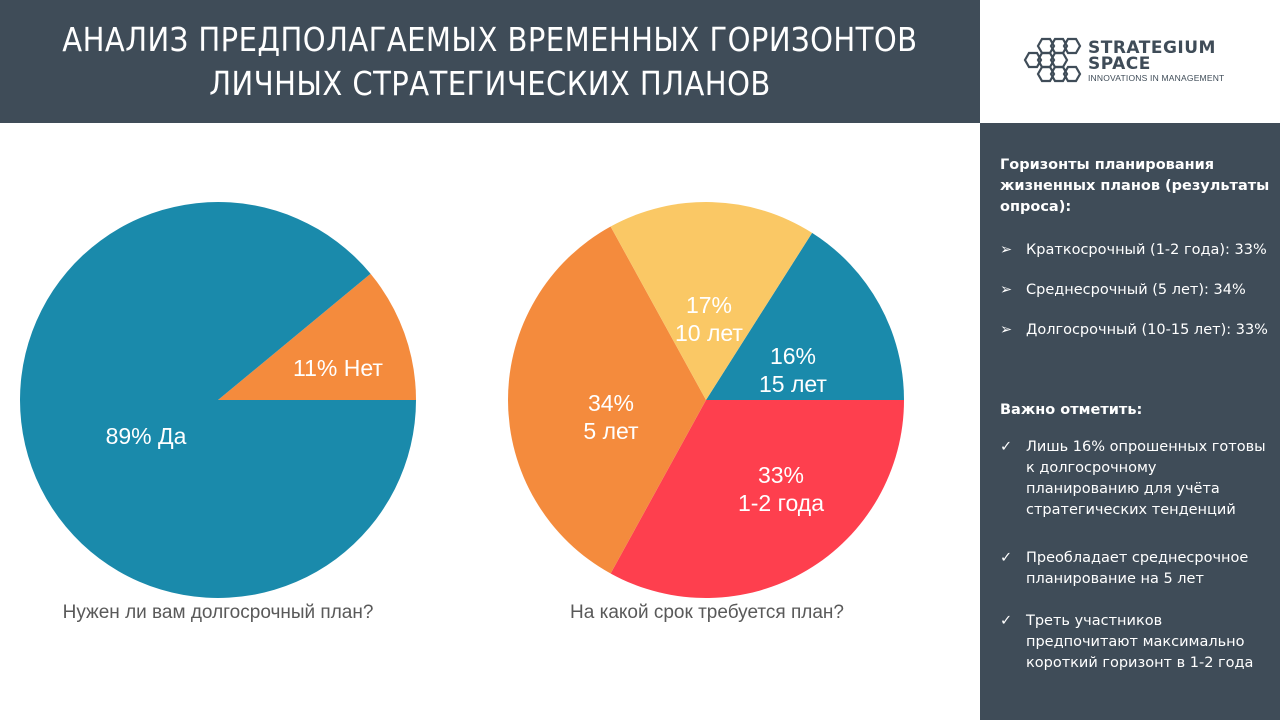 Image resolution: width=1280 pixels, height=720 pixels. What do you see at coordinates (338, 368) in the screenshot?
I see `pie-slice-label: 11% Нет` at bounding box center [338, 368].